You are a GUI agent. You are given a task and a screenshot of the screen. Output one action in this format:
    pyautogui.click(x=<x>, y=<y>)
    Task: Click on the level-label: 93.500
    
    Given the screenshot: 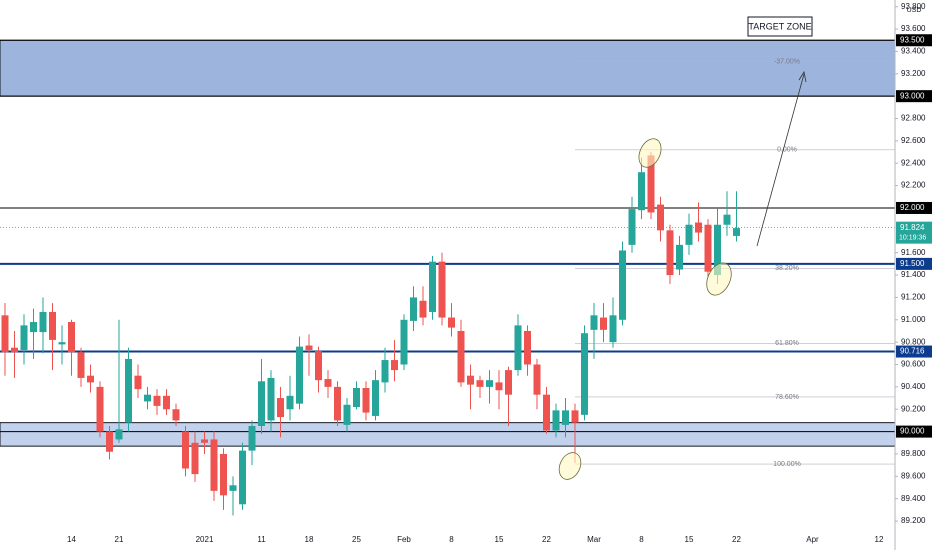 What is the action you would take?
    pyautogui.click(x=912, y=39)
    